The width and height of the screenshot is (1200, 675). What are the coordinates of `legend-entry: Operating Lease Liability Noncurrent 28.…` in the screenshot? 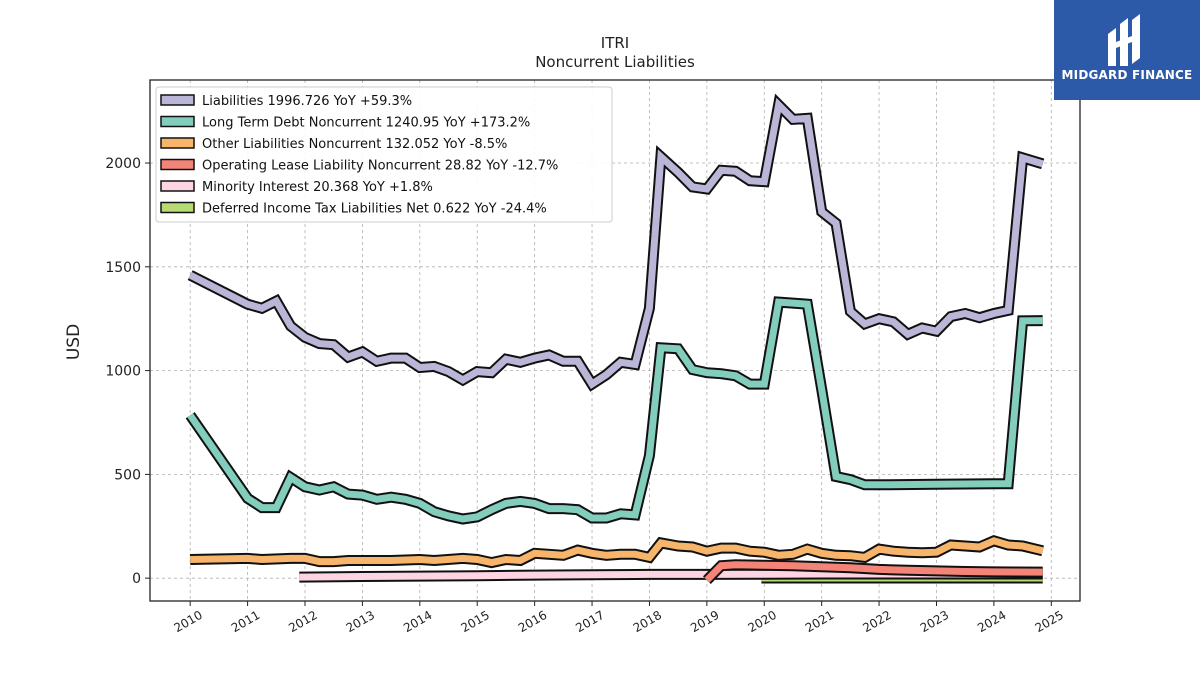 It's located at (380, 166).